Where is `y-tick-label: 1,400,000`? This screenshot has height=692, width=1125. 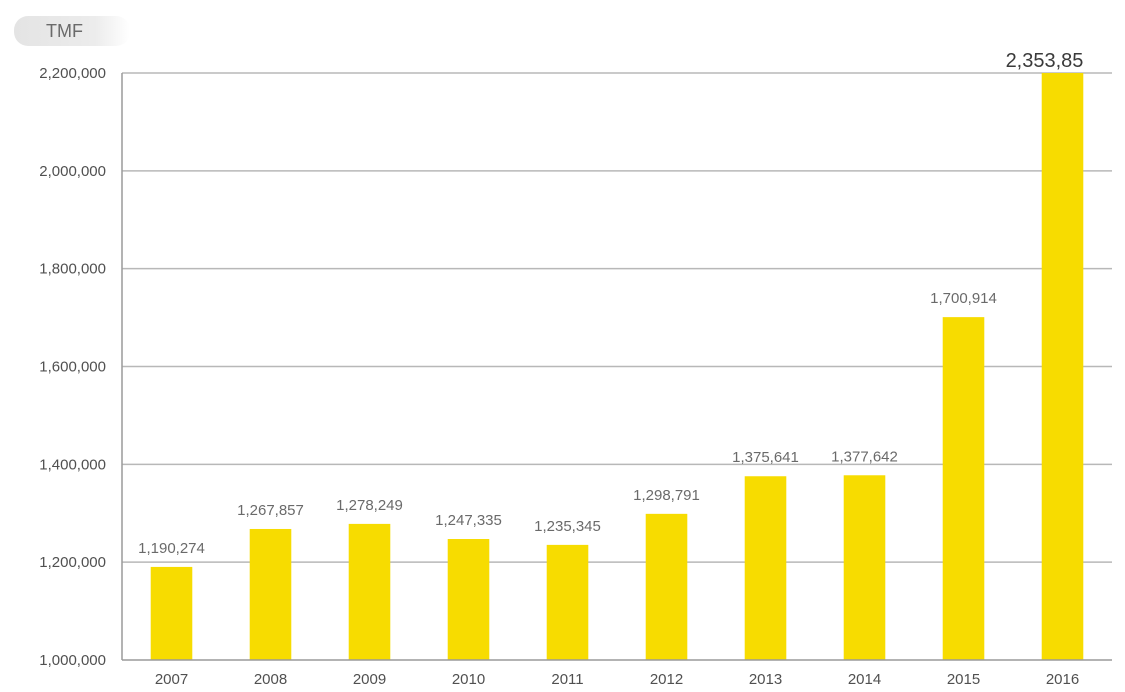
y-tick-label: 1,400,000 is located at coordinates (72, 464).